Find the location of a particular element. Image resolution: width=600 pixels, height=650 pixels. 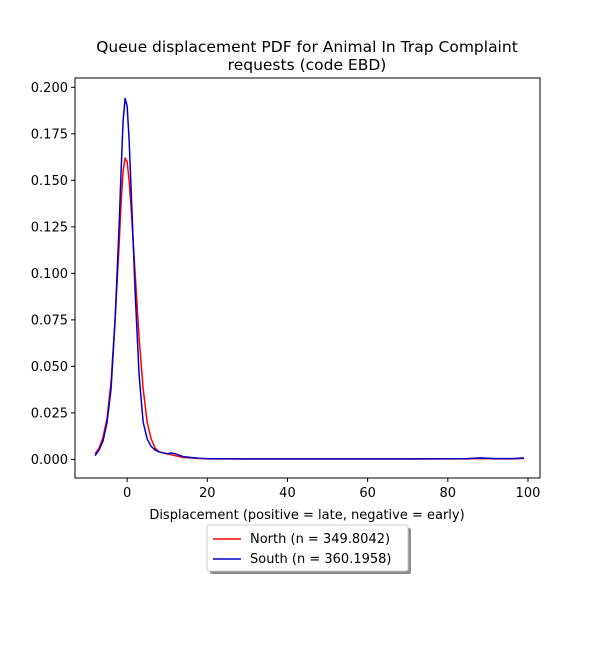

x-tick-label: 60 is located at coordinates (367, 493).